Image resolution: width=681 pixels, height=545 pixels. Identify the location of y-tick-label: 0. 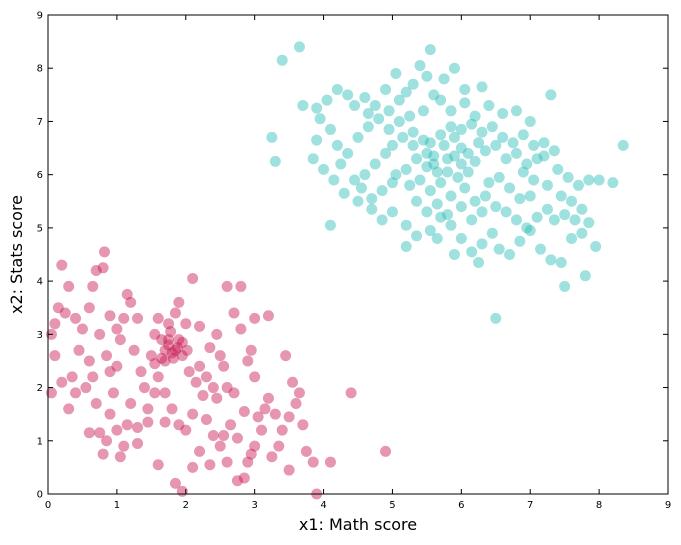
(40, 495).